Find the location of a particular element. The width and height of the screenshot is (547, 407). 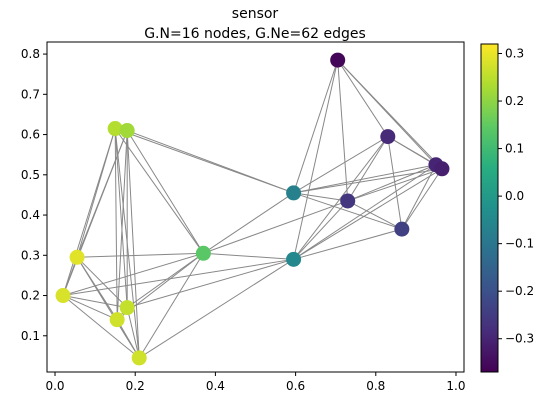

x-axis: 0.0 0.2 0.4 0.6 0.8 1.0 is located at coordinates (255, 382).